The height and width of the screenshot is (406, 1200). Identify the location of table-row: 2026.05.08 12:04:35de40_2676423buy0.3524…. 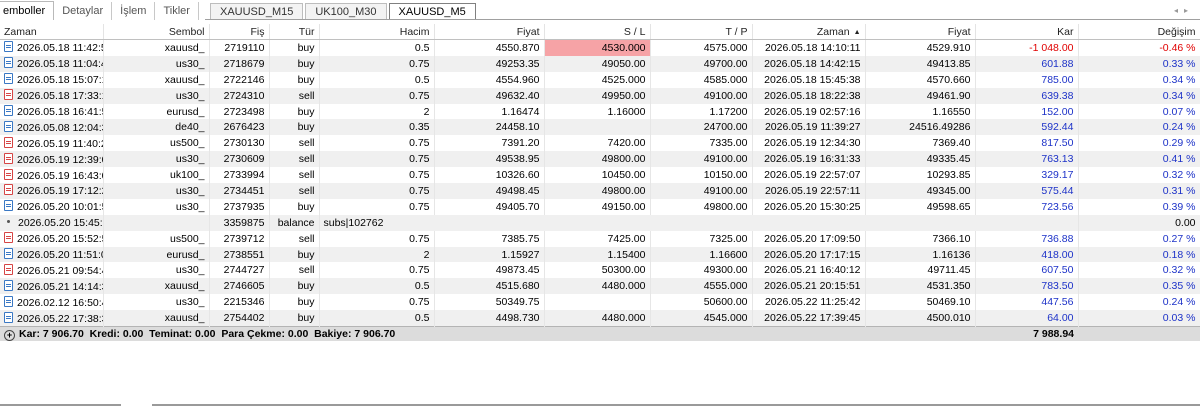
(600, 127).